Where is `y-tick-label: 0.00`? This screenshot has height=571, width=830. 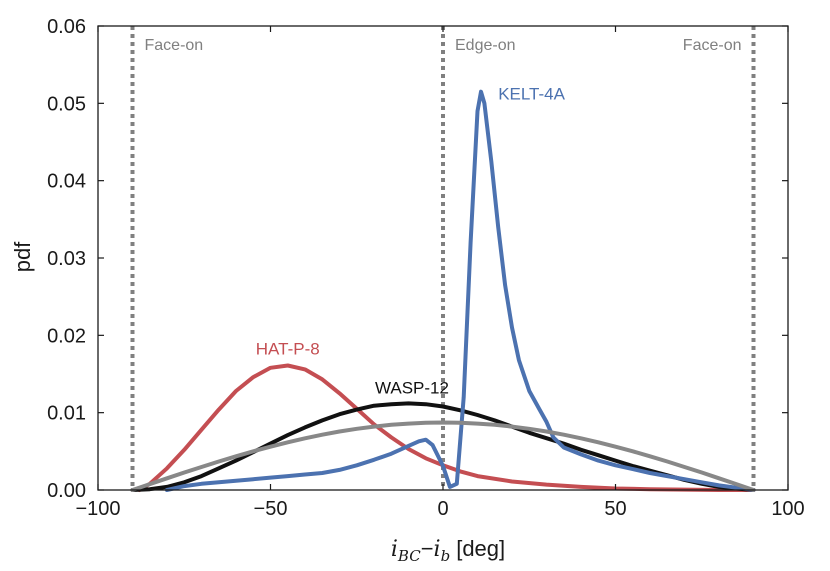
y-tick-label: 0.00 is located at coordinates (66, 491).